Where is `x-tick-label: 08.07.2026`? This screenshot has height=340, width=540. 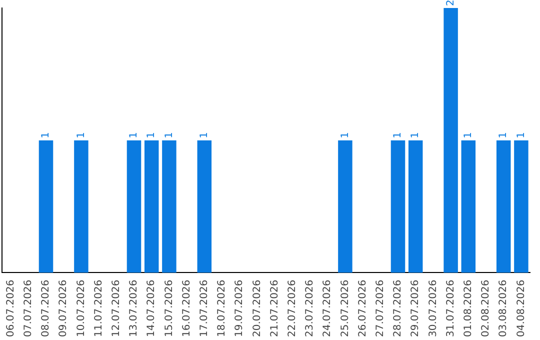 x-tick-label: 08.07.2026 is located at coordinates (46, 309).